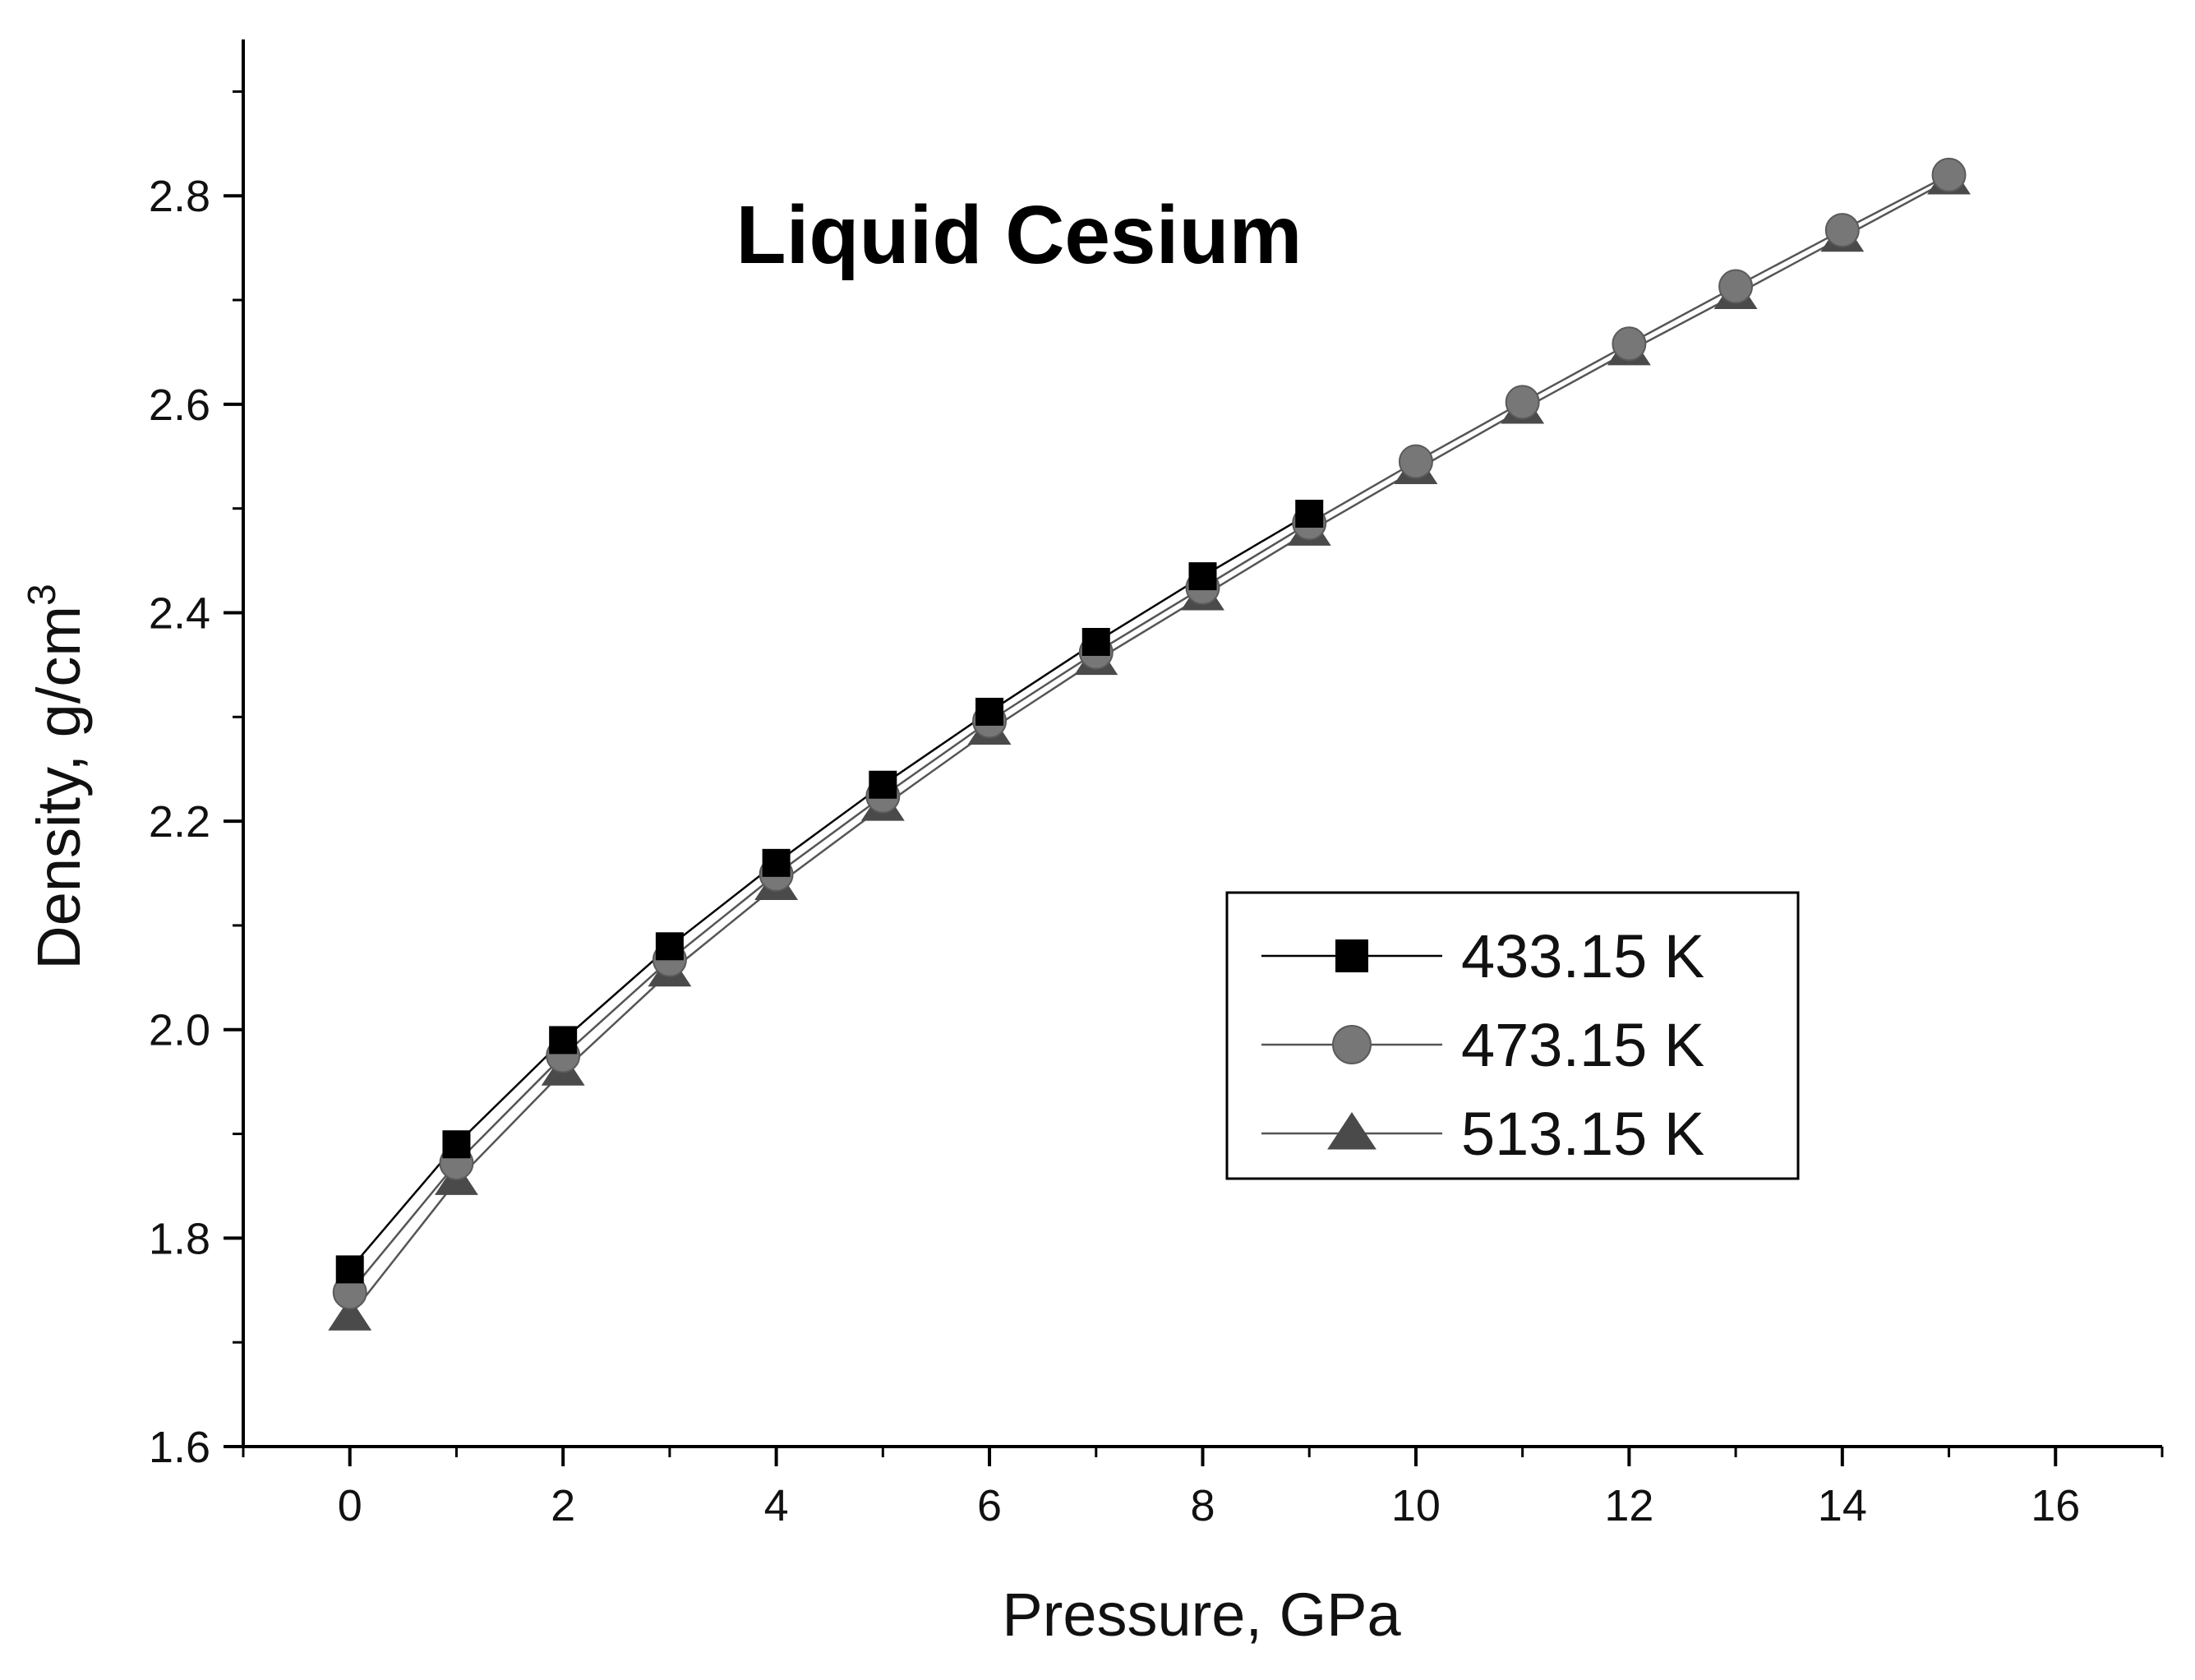 The width and height of the screenshot is (2195, 1680). Describe the element at coordinates (179, 1238) in the screenshot. I see `y-tick-label: 1.8` at that location.